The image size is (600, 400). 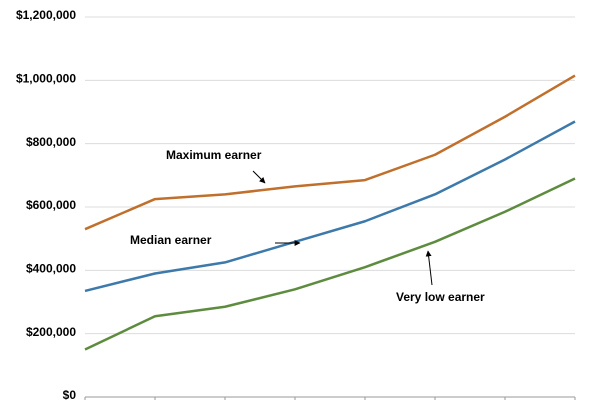 I want to click on y-tick-label: $600,000, so click(x=51, y=205).